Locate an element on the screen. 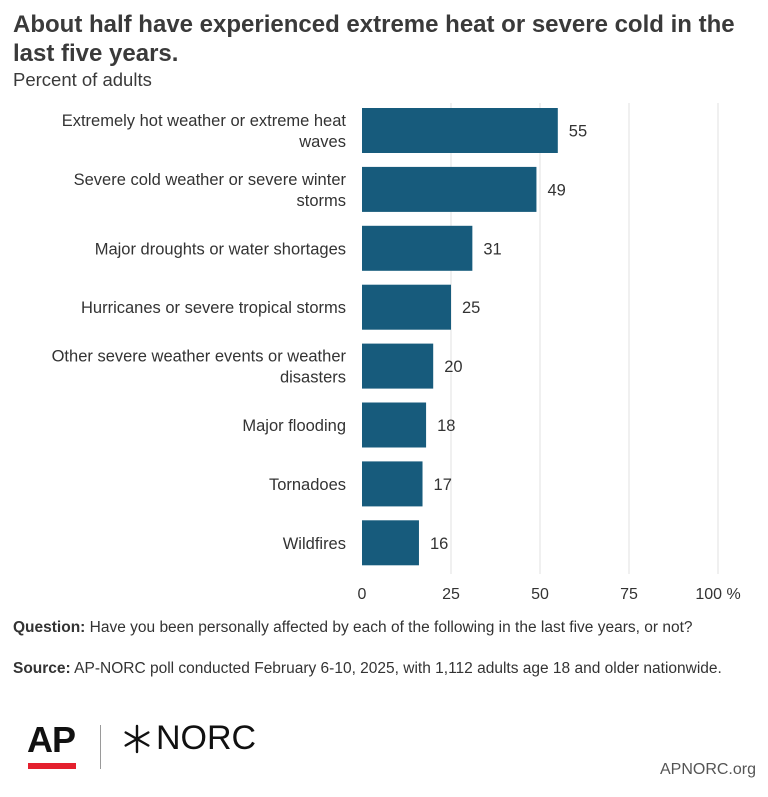  ap-logo-underline is located at coordinates (52, 766).